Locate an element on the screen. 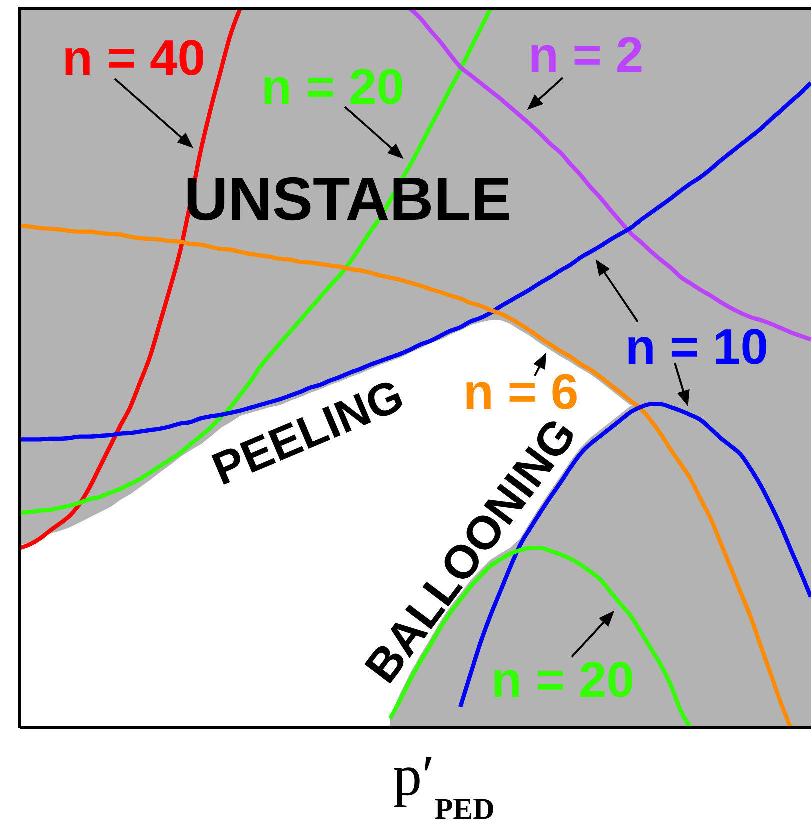 This screenshot has height=825, width=811. series-label: n = 40 is located at coordinates (134, 58).